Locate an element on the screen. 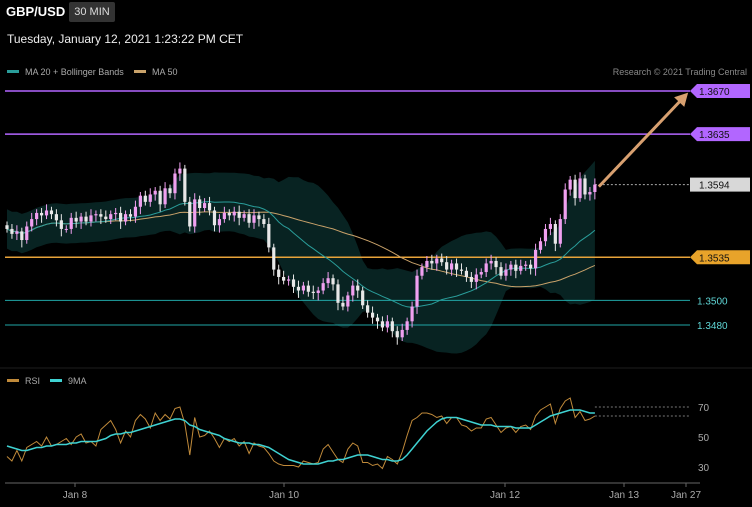  support-label-5: 1.3480 is located at coordinates (712, 326).